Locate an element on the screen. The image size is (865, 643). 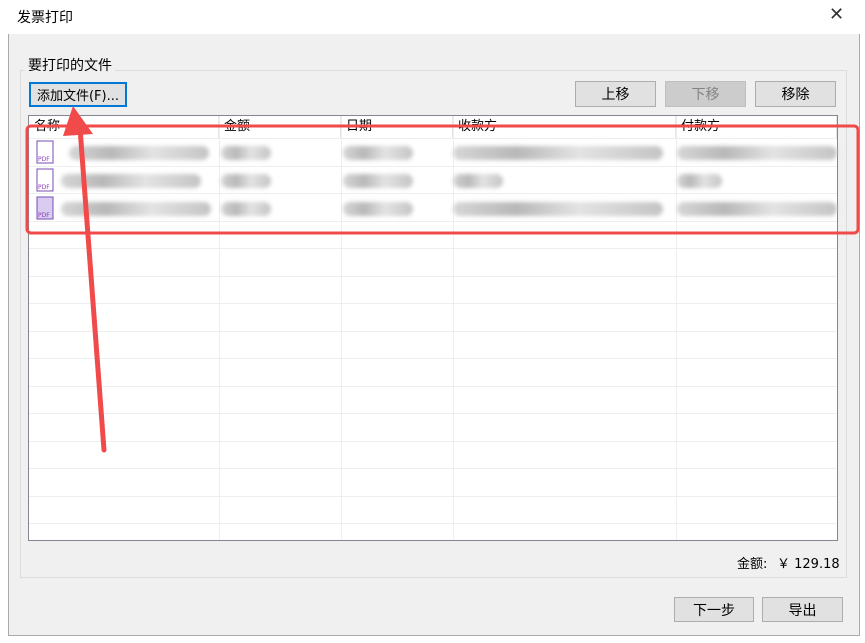
total-label: 金额: is located at coordinates (752, 564).